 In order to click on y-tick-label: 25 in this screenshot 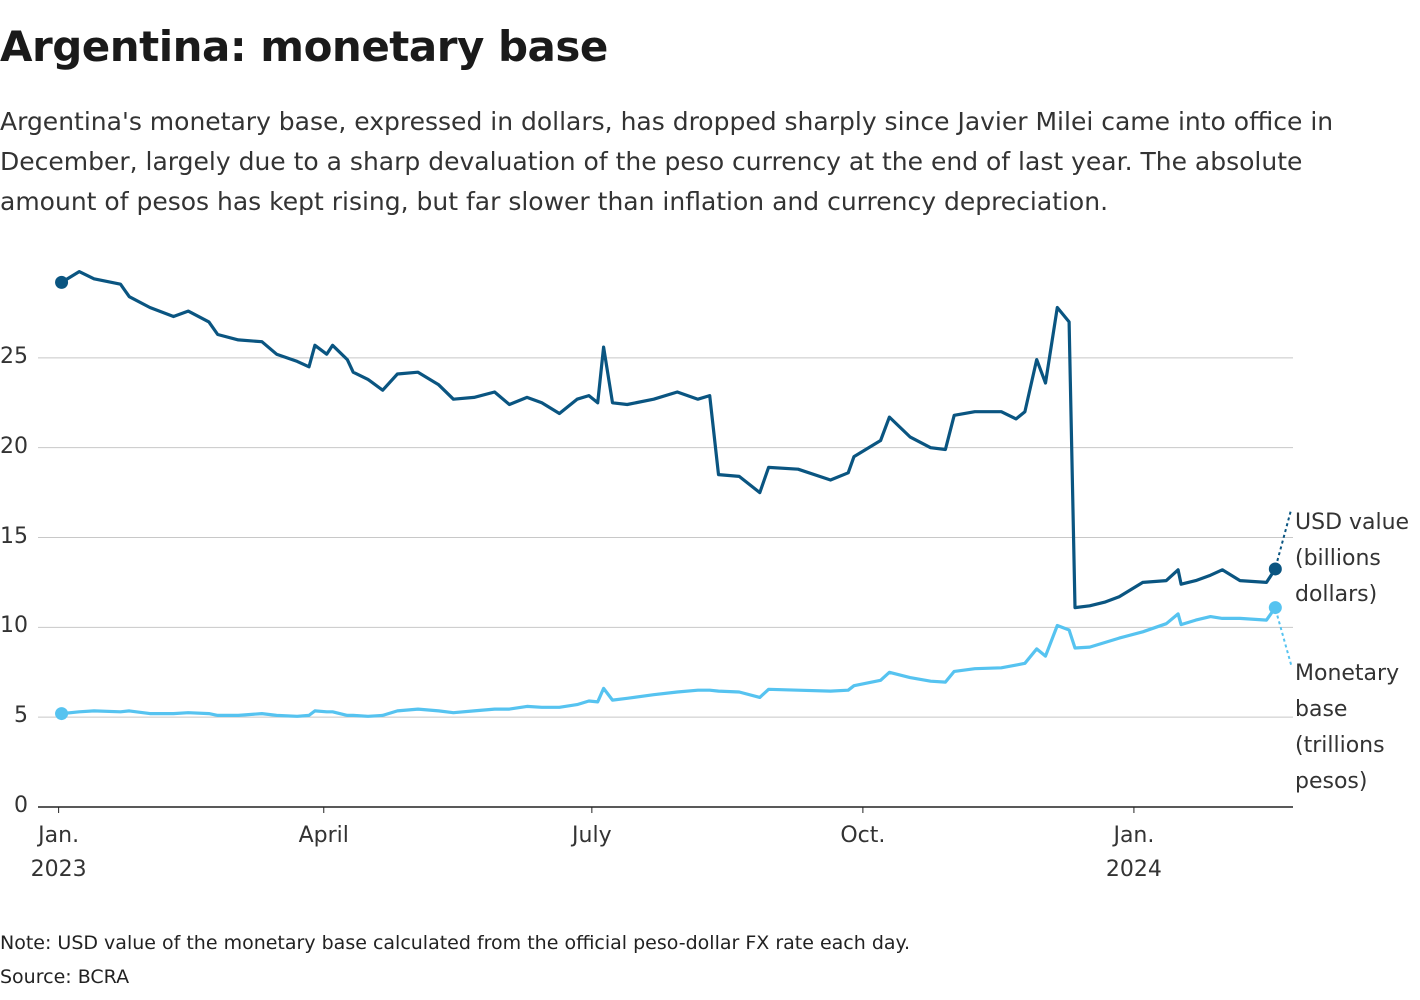, I will do `click(14, 356)`.